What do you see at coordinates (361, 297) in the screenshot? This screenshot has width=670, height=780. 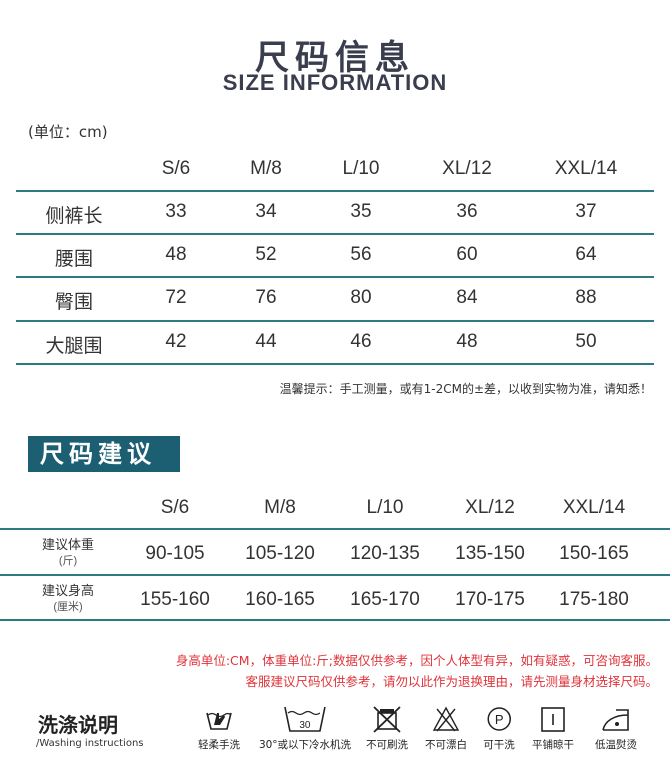 I see `table-cell: 80` at bounding box center [361, 297].